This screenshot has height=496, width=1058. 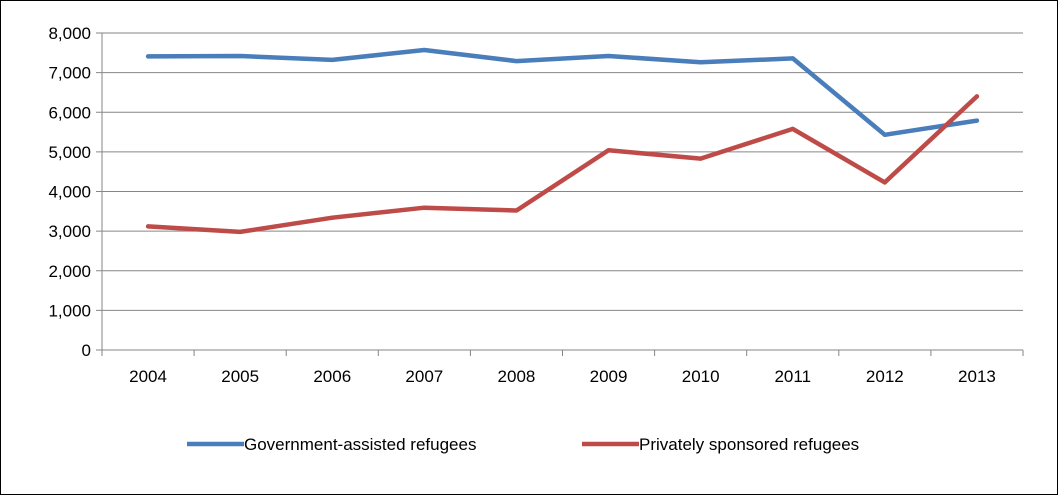 I want to click on x-tick-label: 2008, so click(x=517, y=376).